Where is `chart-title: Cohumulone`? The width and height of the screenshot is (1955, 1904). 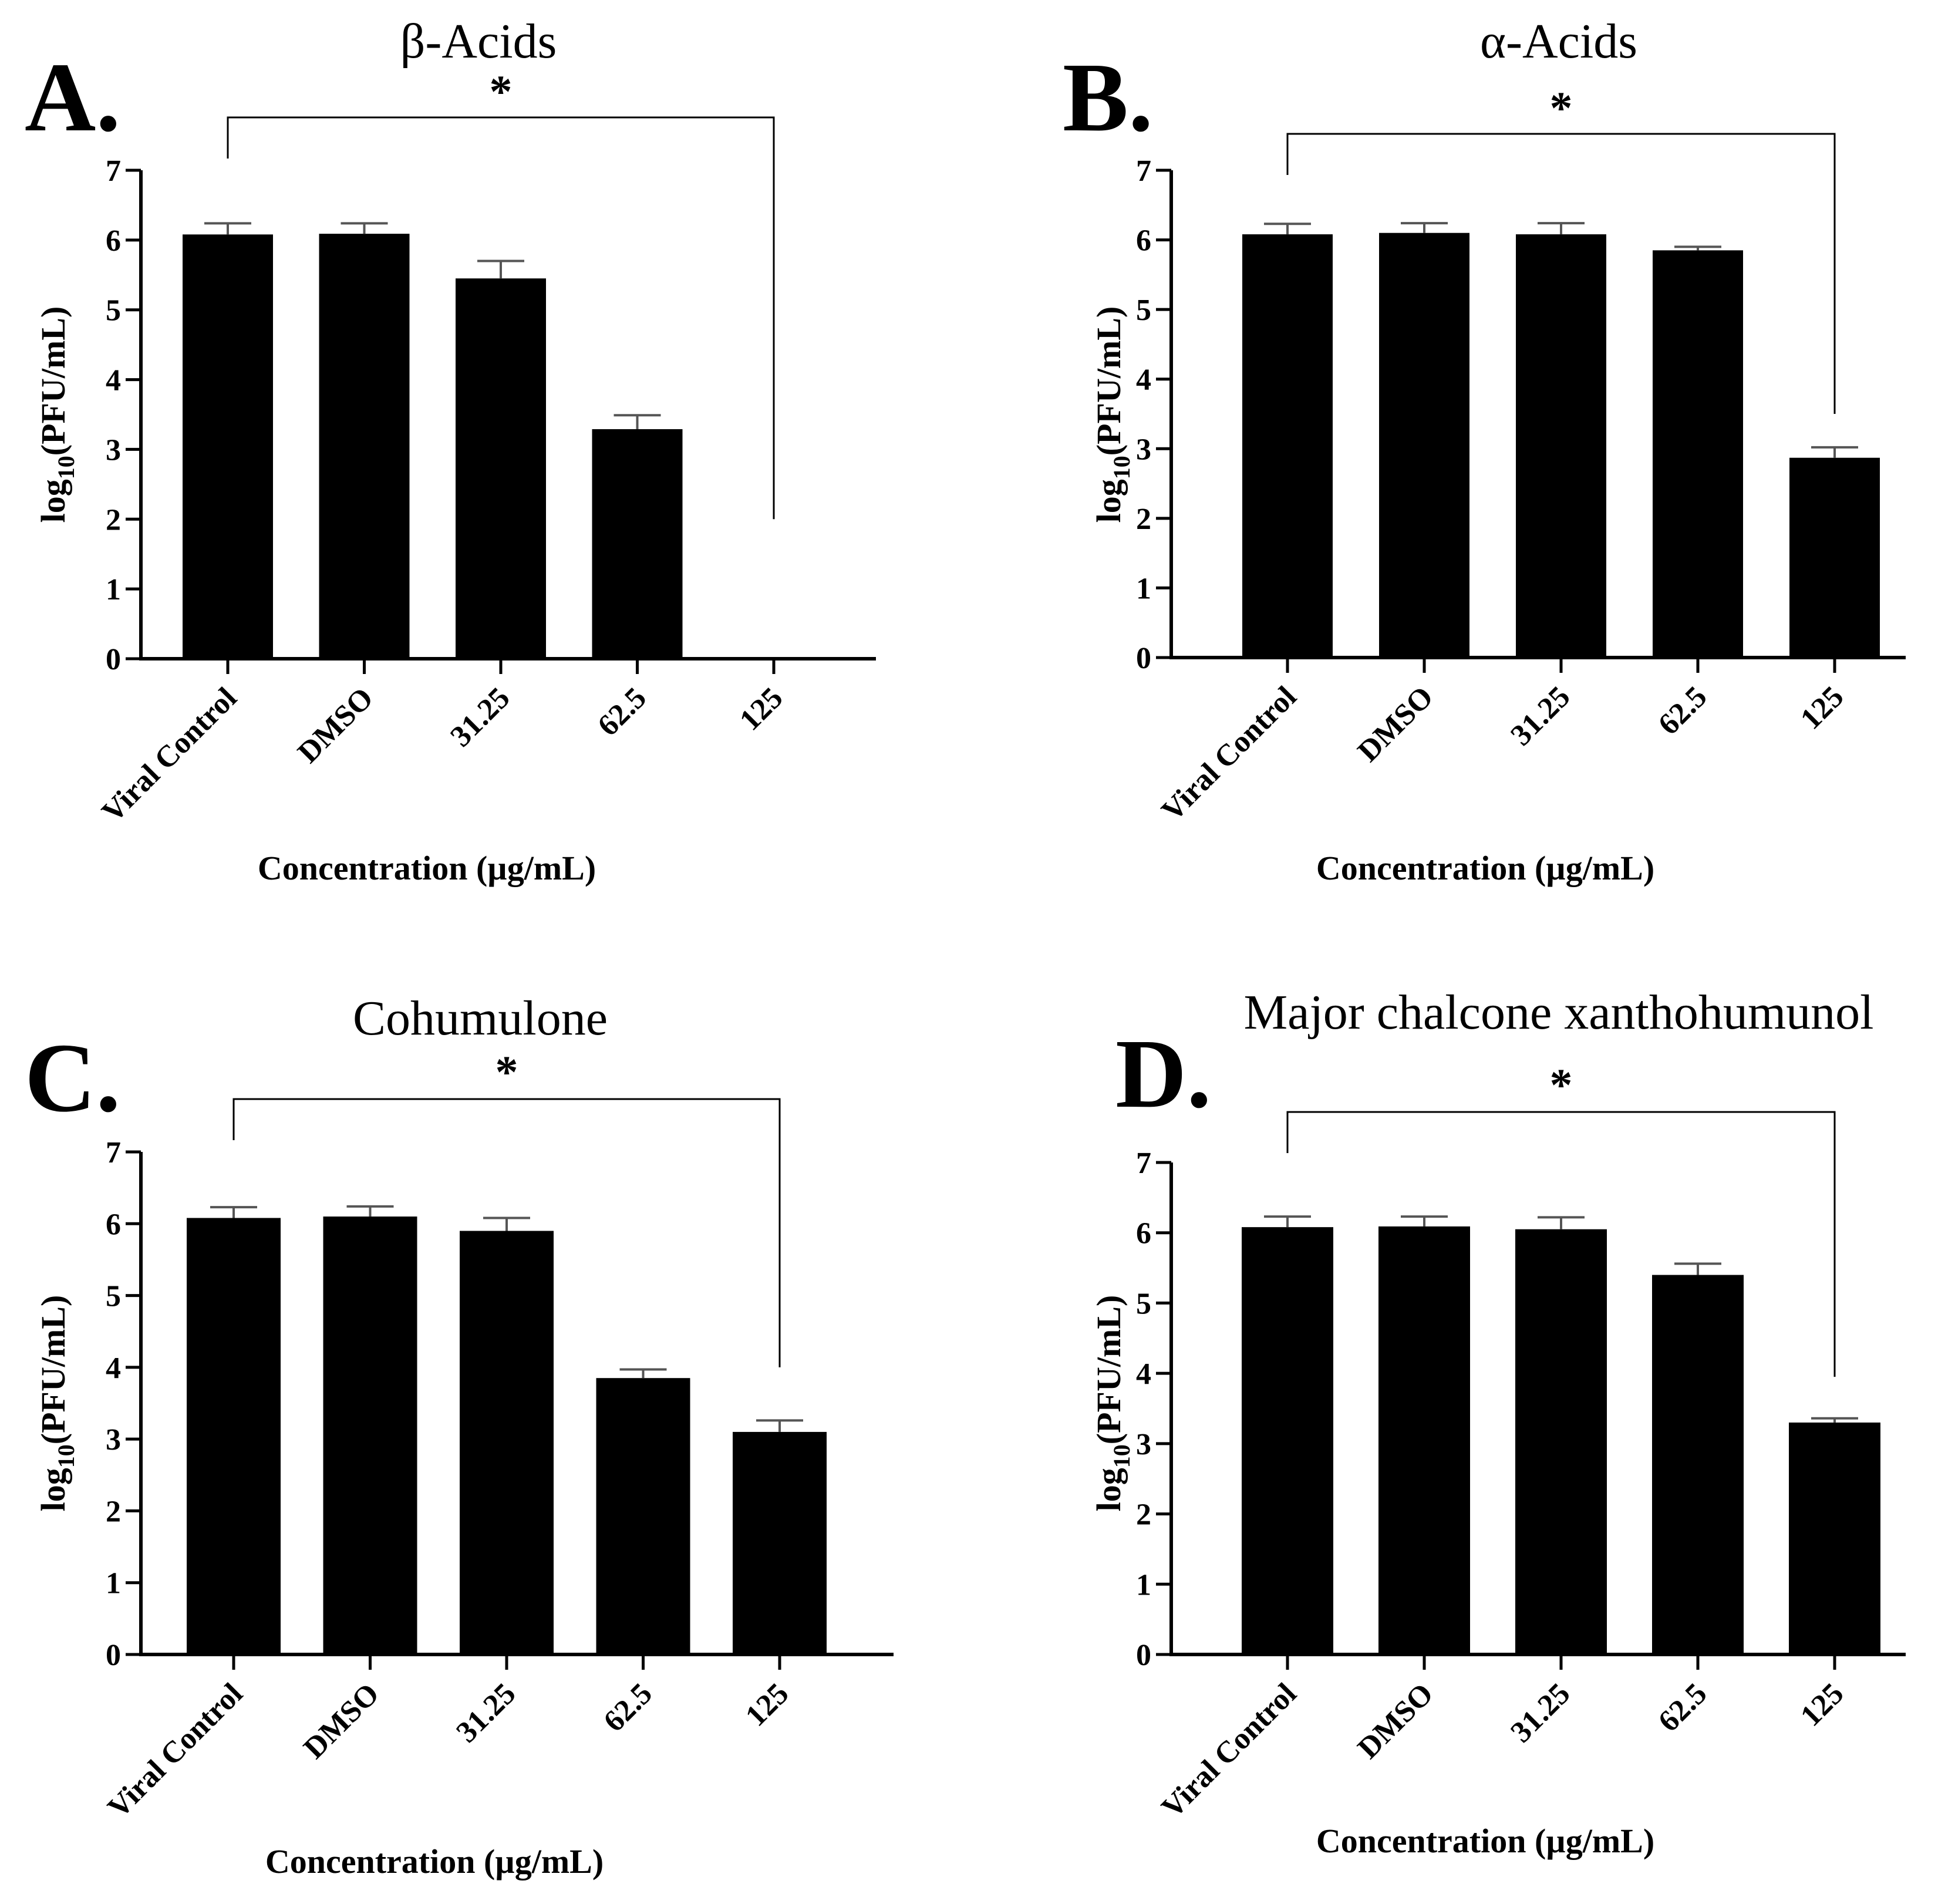 chart-title: Cohumulone is located at coordinates (481, 1018).